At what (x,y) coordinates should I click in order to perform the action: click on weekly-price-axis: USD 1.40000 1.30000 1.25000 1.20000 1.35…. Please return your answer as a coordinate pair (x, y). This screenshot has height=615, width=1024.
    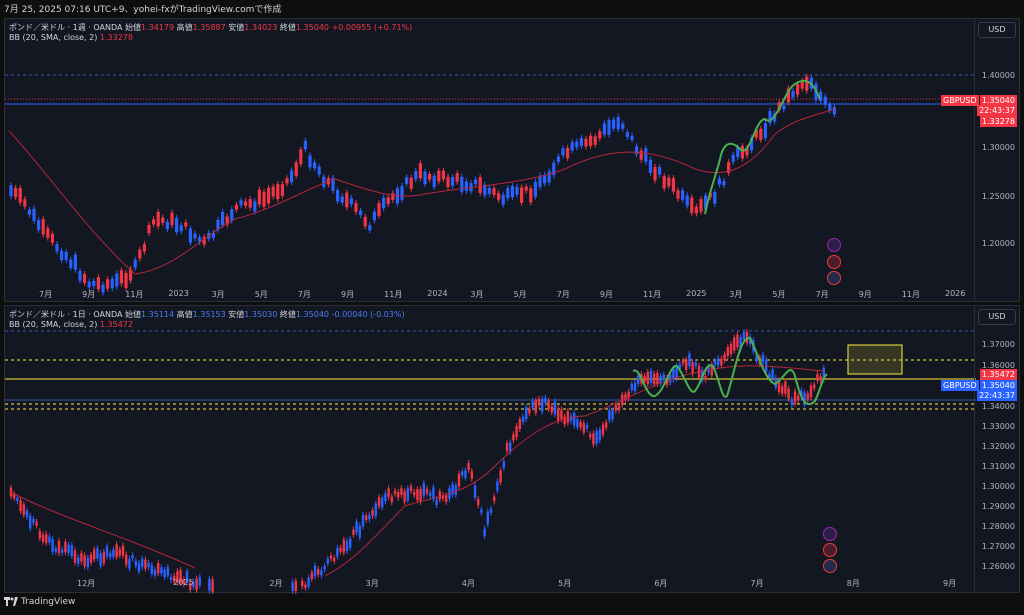
    Looking at the image, I should click on (996, 160).